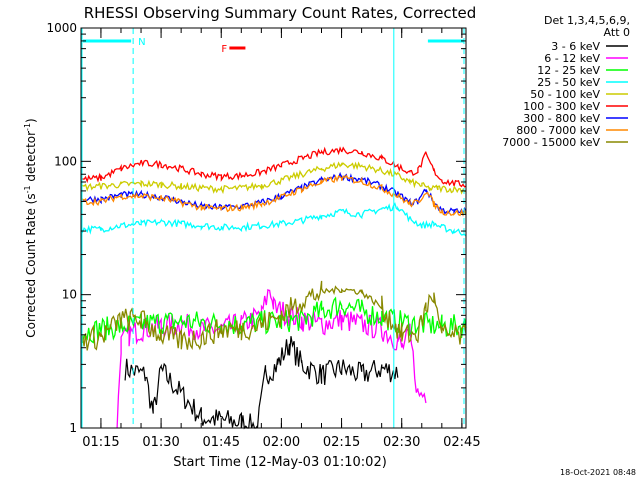  Describe the element at coordinates (69, 295) in the screenshot. I see `y-tick-label-1: 10` at that location.